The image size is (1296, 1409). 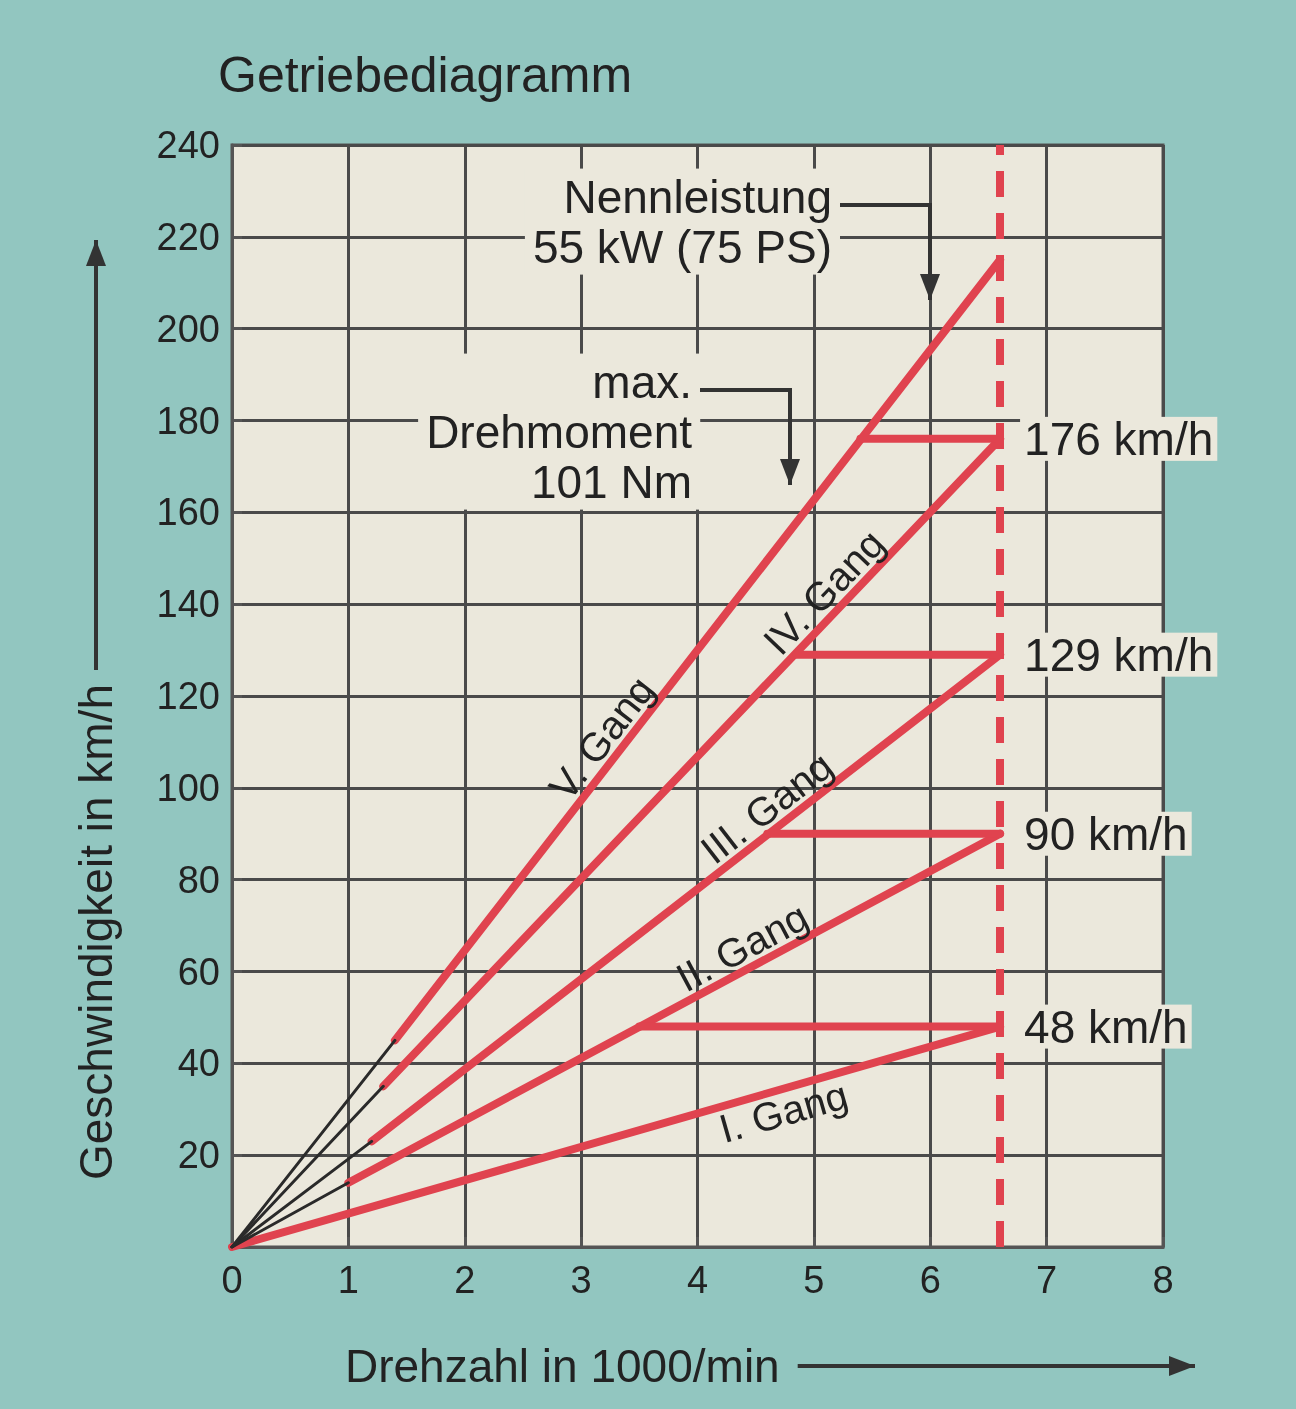 What do you see at coordinates (814, 1280) in the screenshot?
I see `x-tick-label: 5` at bounding box center [814, 1280].